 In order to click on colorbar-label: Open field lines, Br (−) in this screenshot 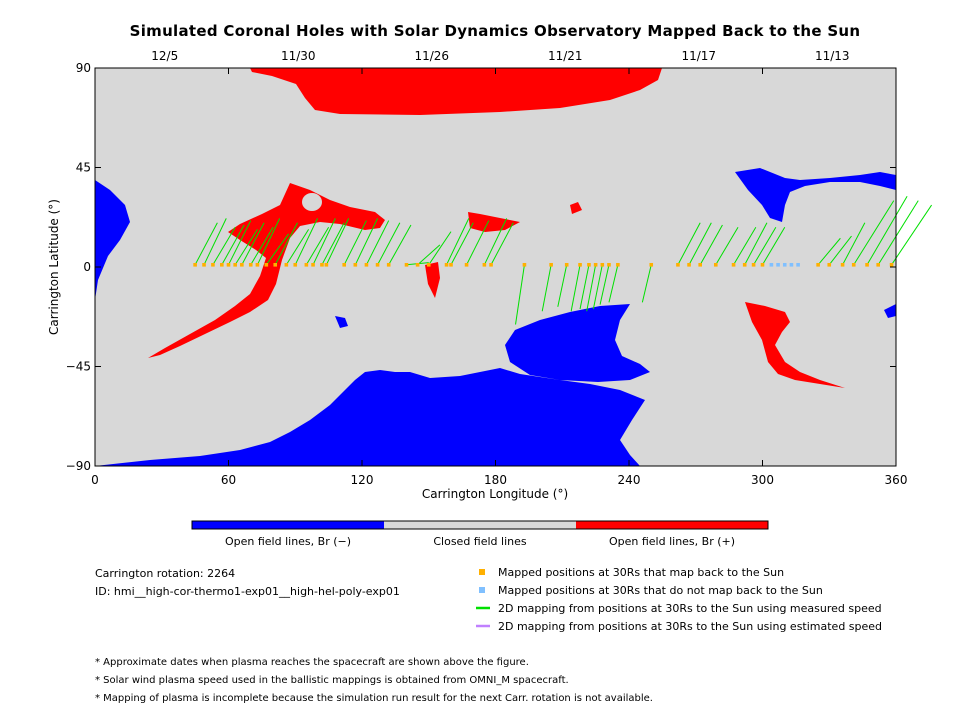, I will do `click(288, 541)`.